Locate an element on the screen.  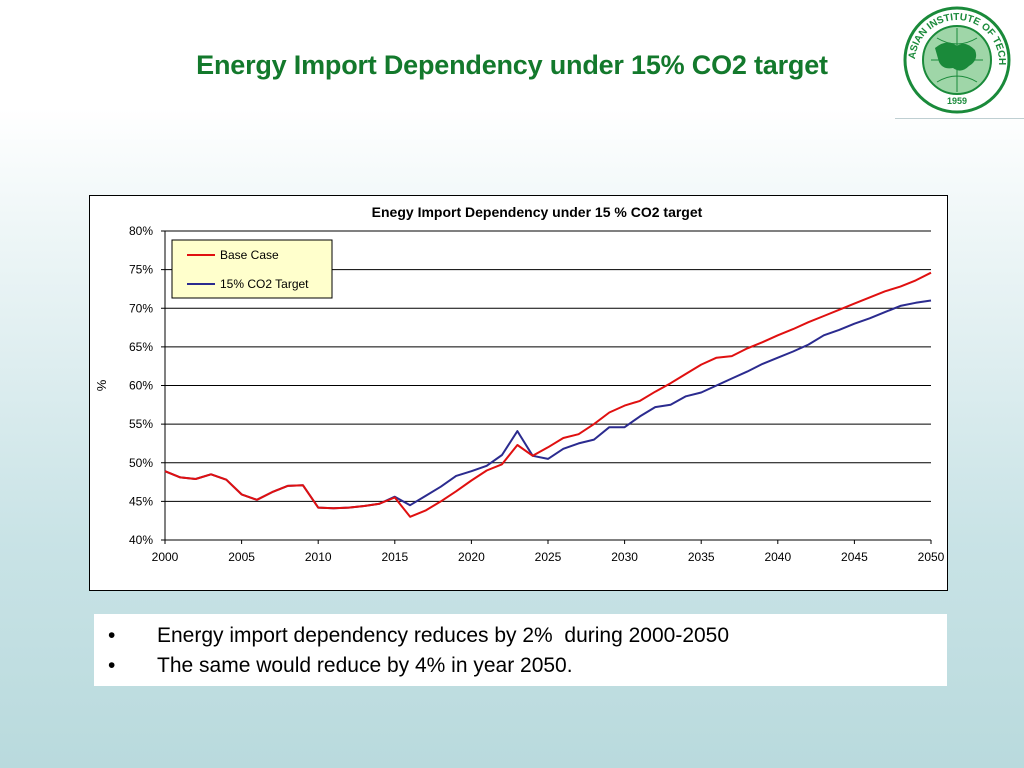
y-tick-label: 50% is located at coordinates (141, 463).